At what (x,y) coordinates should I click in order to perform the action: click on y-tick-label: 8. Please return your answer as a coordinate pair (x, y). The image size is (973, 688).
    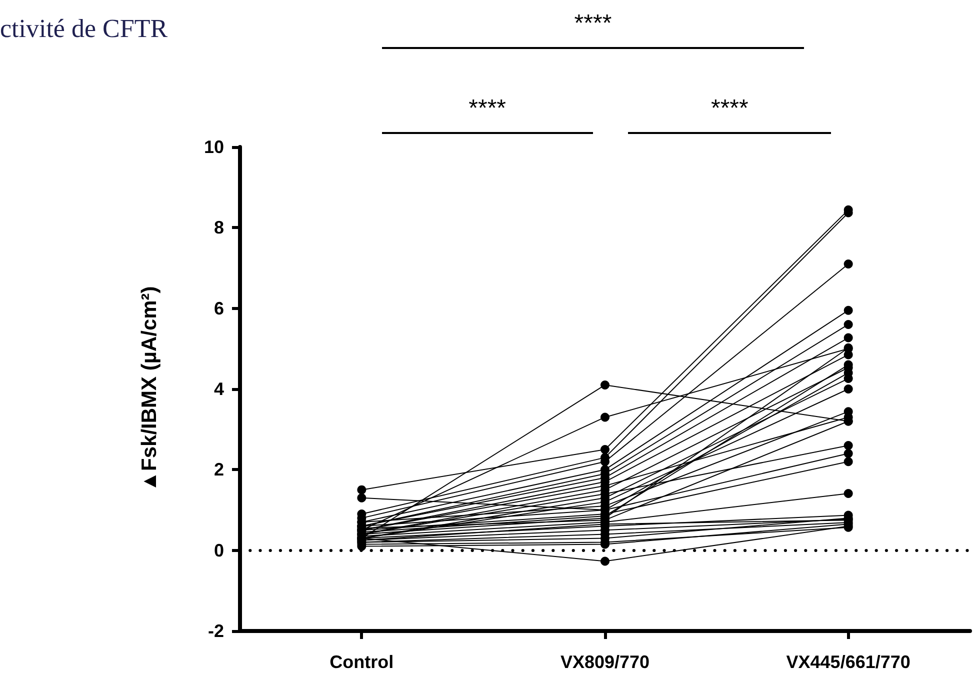
    Looking at the image, I should click on (219, 228).